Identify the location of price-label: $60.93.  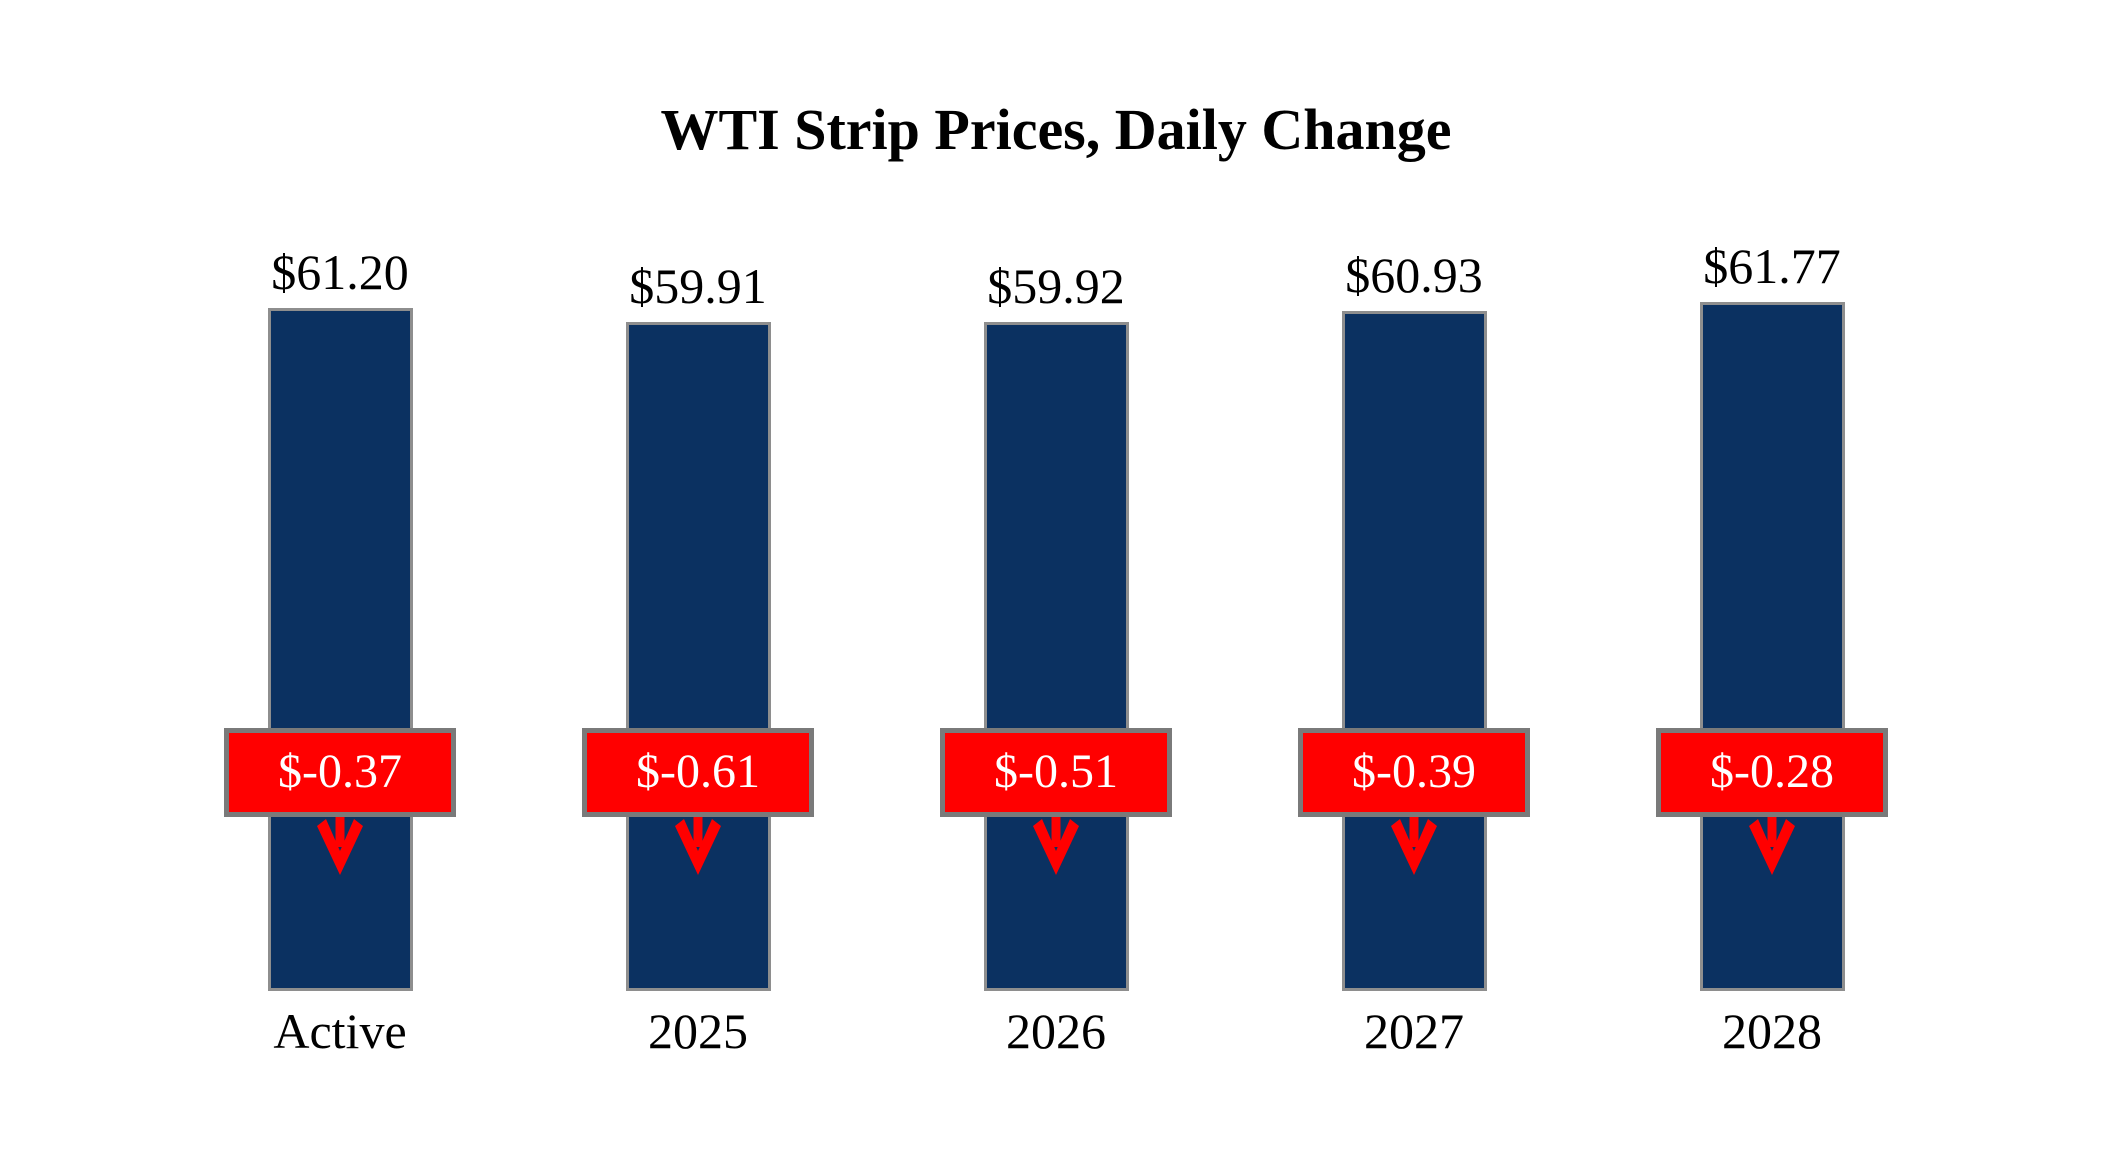
(1414, 275).